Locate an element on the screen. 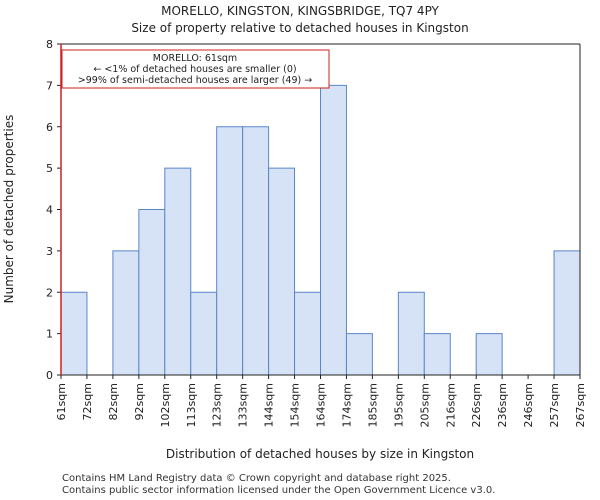  x-tick-label-61sqm: 61sqm is located at coordinates (61, 401).